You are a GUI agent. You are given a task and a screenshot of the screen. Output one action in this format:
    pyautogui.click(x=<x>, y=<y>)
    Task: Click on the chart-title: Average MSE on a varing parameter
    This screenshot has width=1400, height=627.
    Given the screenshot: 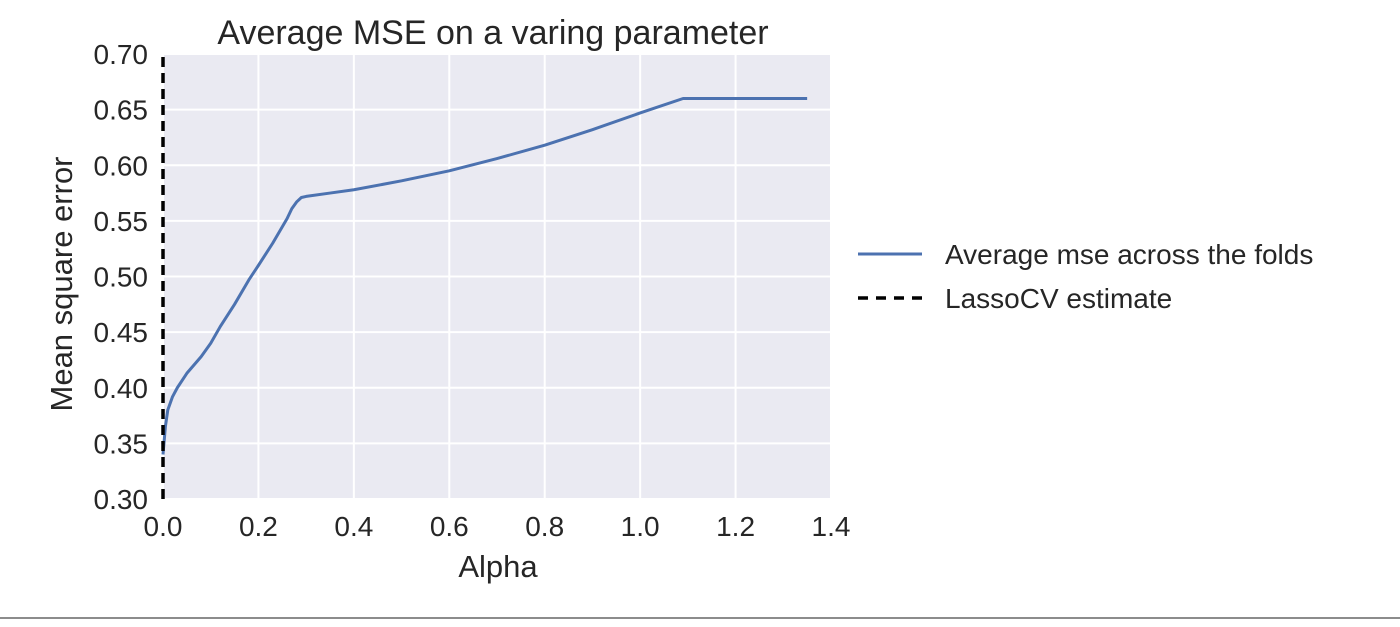 What is the action you would take?
    pyautogui.click(x=492, y=33)
    